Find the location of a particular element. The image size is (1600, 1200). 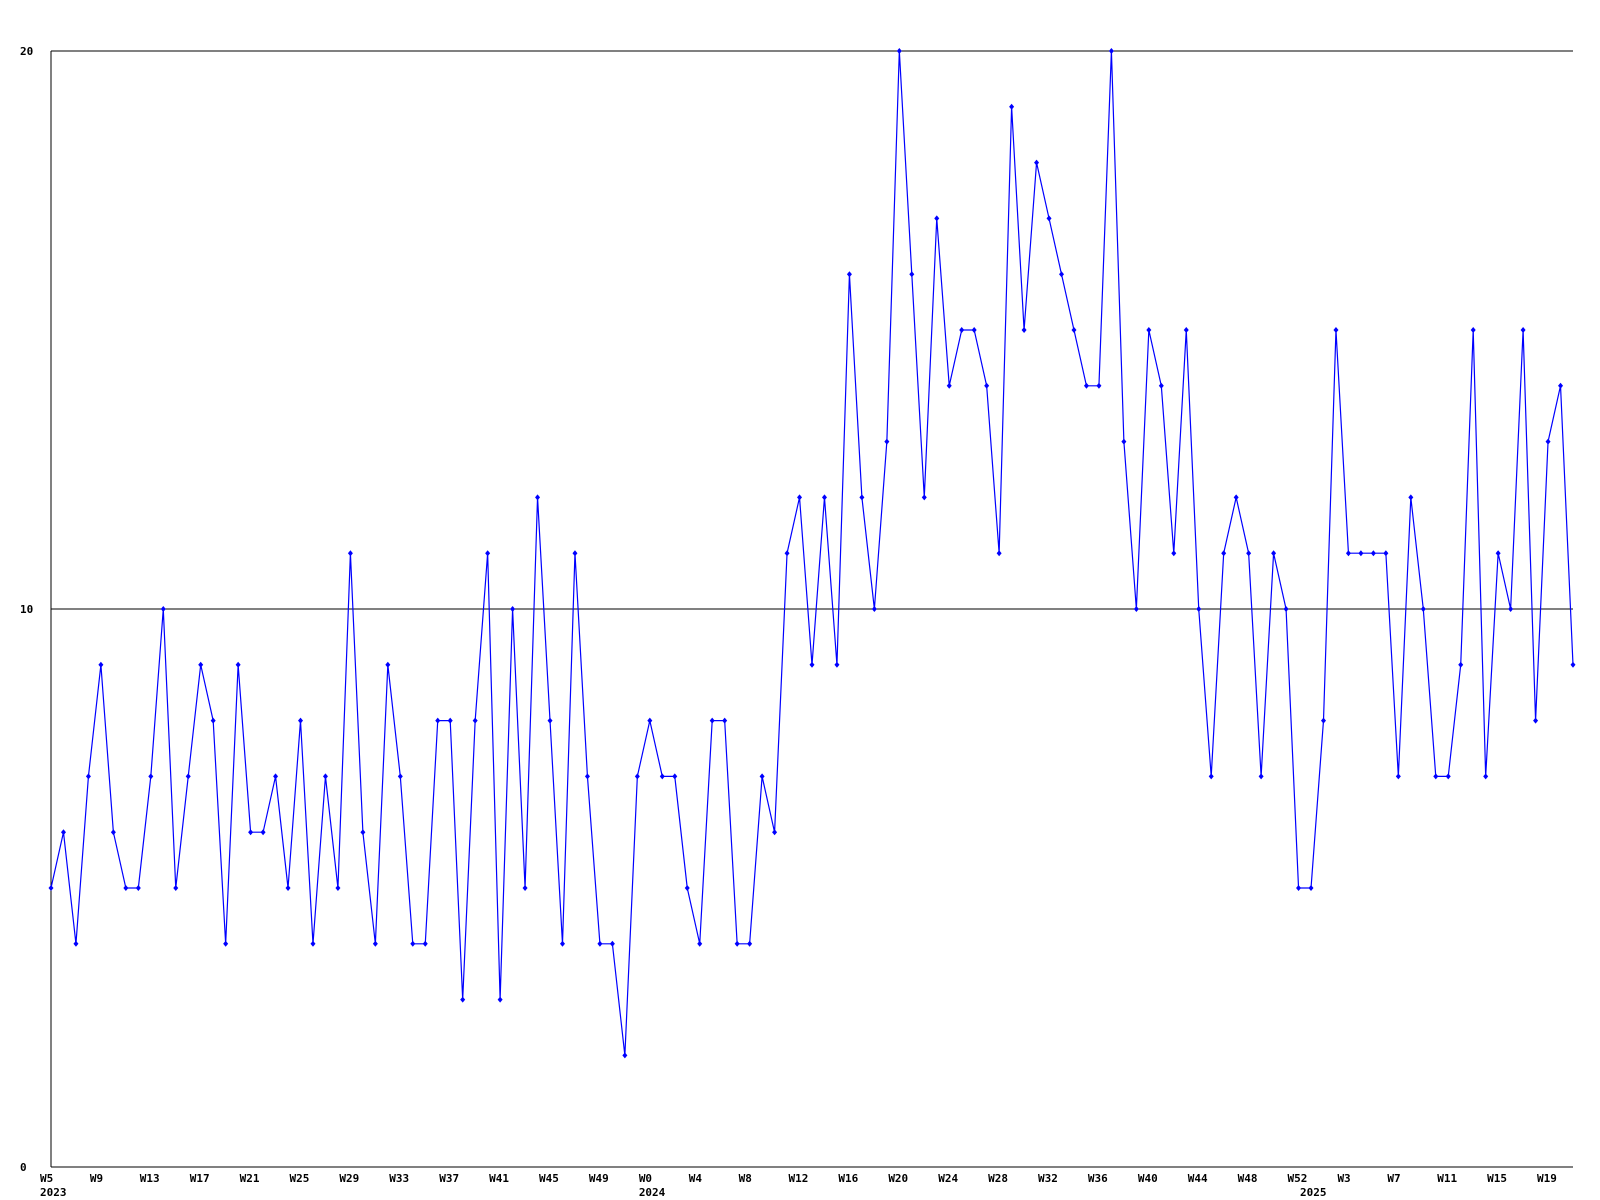

x-tick-label: W3 is located at coordinates (1343, 1178).